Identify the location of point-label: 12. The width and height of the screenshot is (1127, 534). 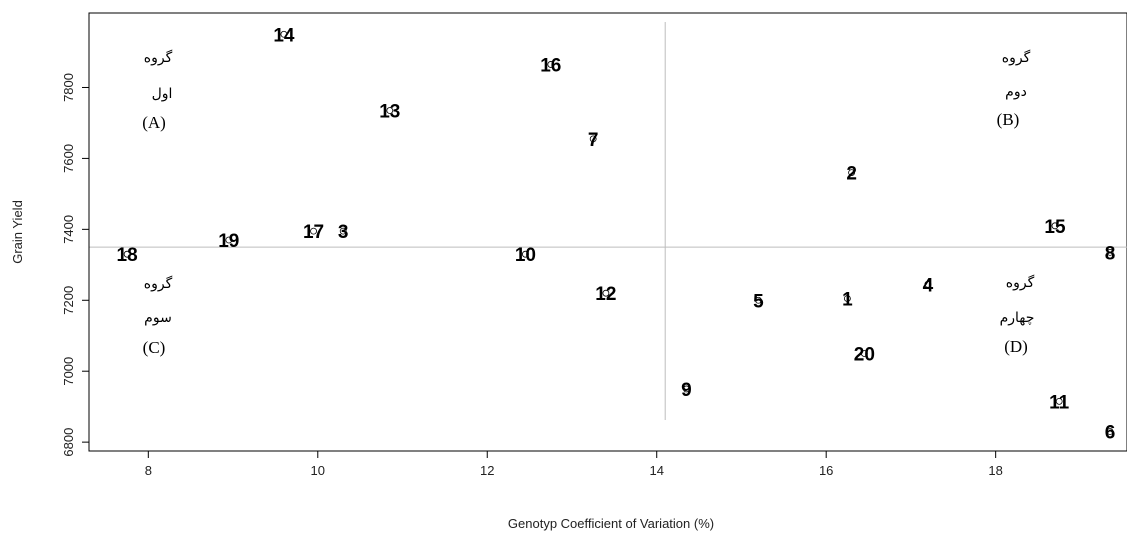
(605, 294).